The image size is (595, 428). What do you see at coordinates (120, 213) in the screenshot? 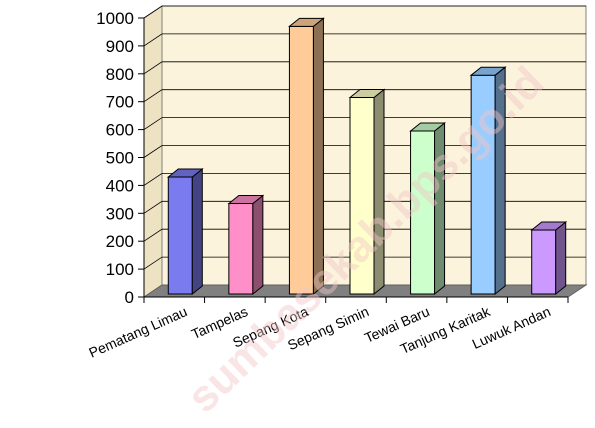
I see `y-tick-label: 300` at bounding box center [120, 213].